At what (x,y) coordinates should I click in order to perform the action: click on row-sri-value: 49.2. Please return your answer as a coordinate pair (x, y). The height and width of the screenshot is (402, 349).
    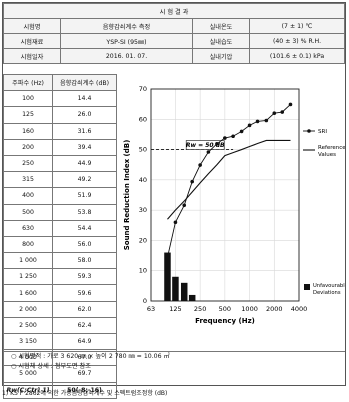
    Looking at the image, I should click on (84, 180).